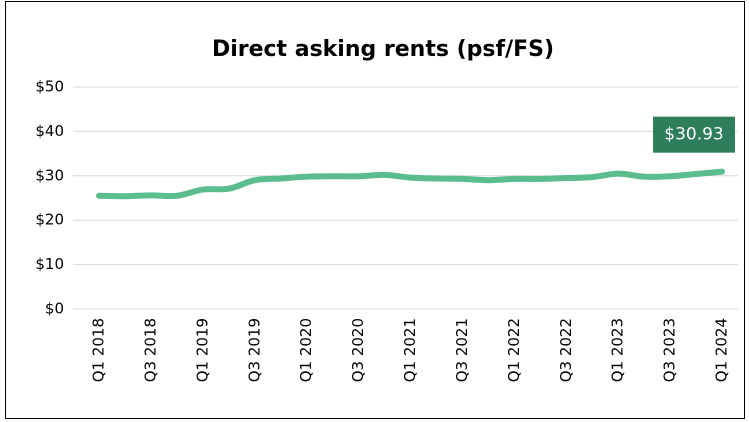 The height and width of the screenshot is (422, 749). What do you see at coordinates (306, 350) in the screenshot?
I see `x-tick-label: Q1 2020` at bounding box center [306, 350].